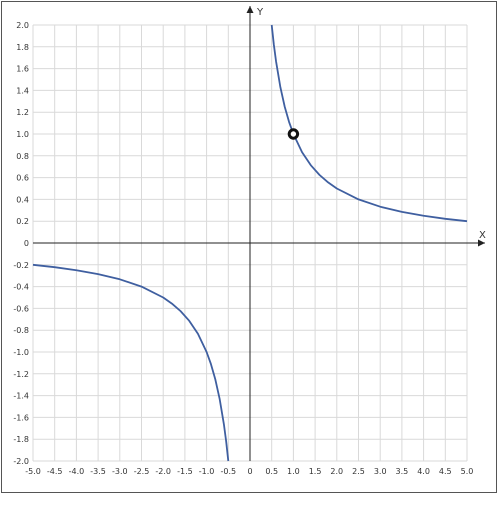 Image resolution: width=500 pixels, height=508 pixels. Describe the element at coordinates (22, 69) in the screenshot. I see `y-tick-label: 1.6` at that location.